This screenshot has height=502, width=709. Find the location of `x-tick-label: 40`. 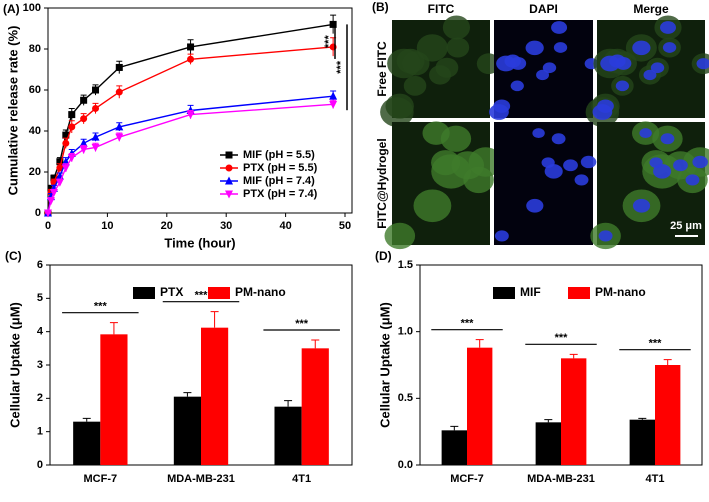

x-tick-label: 40 is located at coordinates (285, 226).